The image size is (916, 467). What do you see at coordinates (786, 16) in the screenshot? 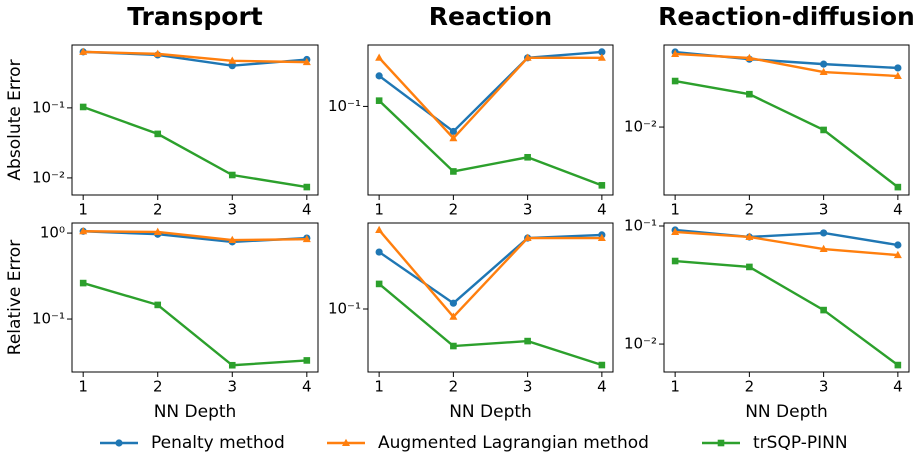
I see `subplot-title: Reaction-diffusion` at bounding box center [786, 16].